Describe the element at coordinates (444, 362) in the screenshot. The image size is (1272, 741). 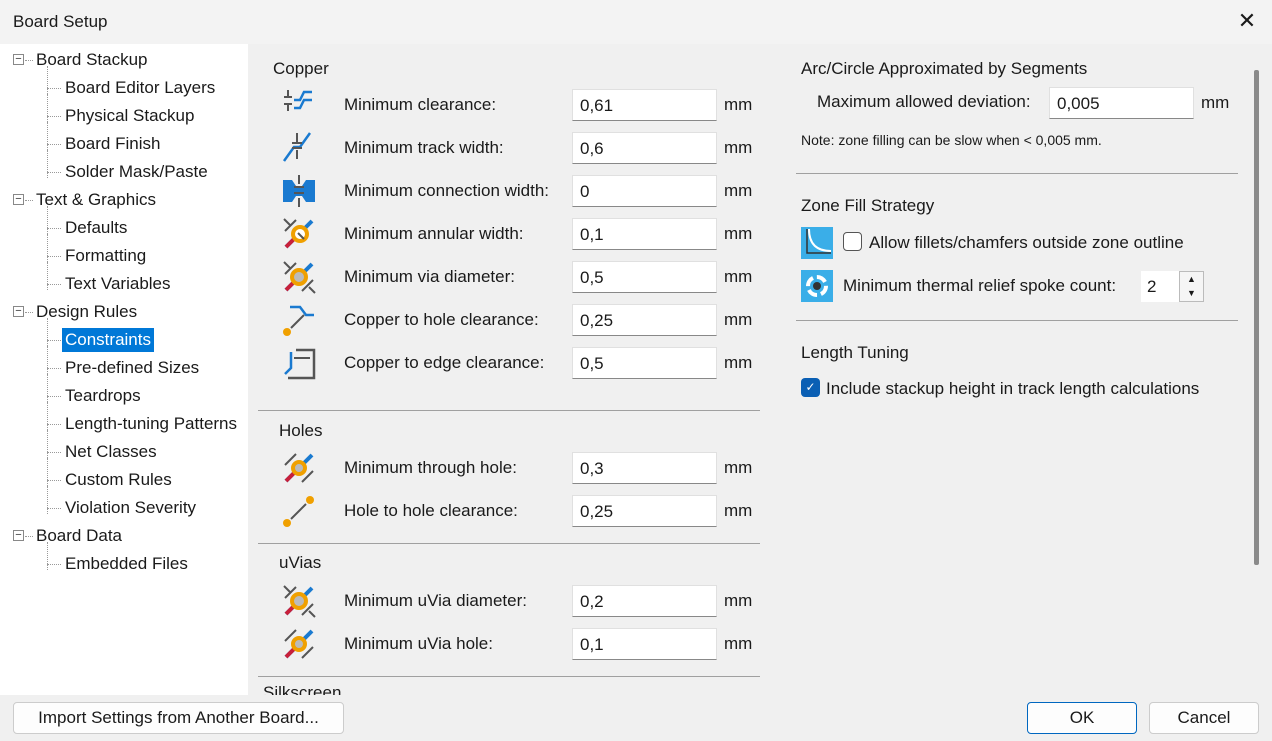
I see `field-label: Copper to edge clearance:` at that location.